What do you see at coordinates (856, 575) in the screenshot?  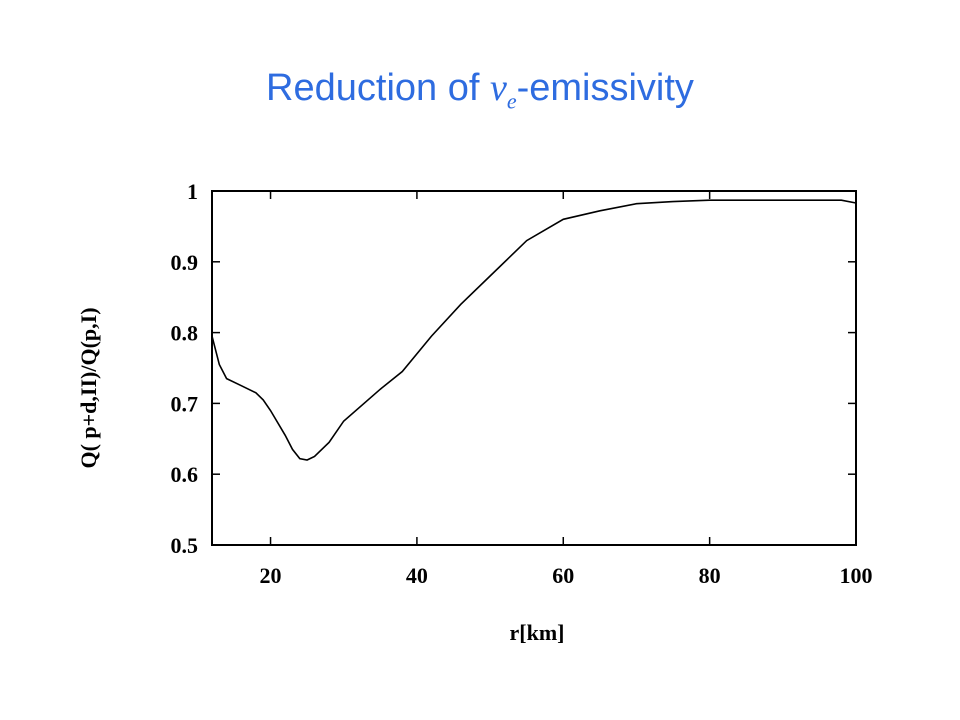 I see `x-tick-label: 100` at bounding box center [856, 575].